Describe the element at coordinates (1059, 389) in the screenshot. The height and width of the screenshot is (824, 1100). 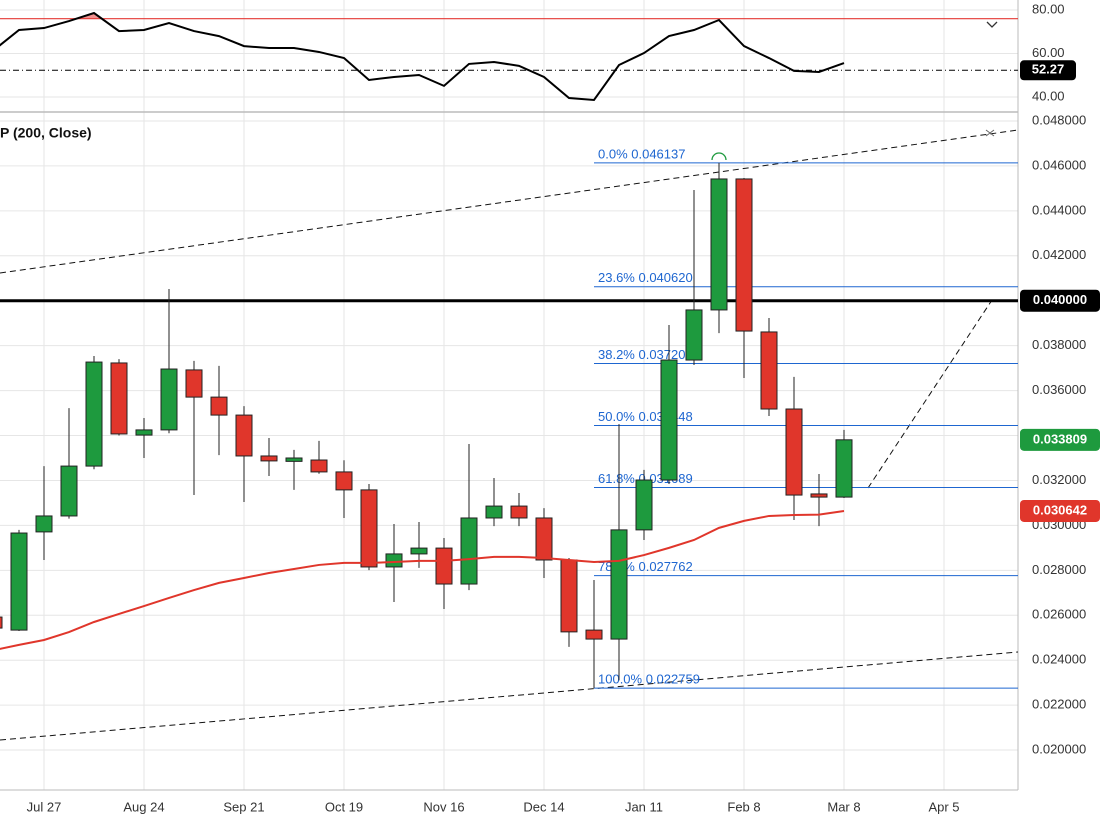
I see `y-tick-label: 0.036000` at that location.